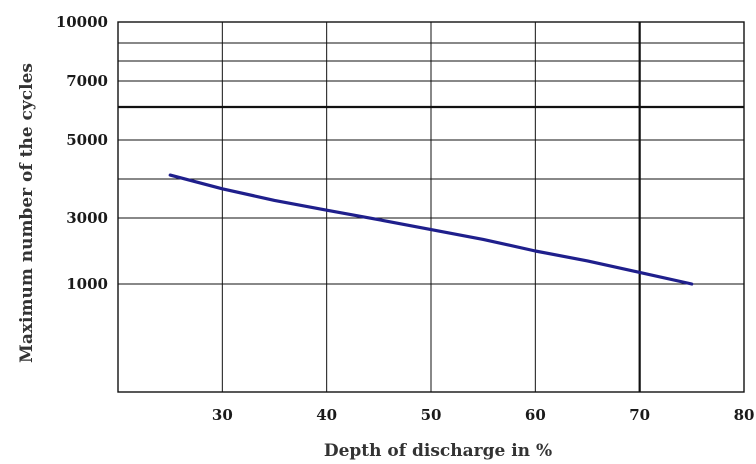 This screenshot has height=464, width=756. What do you see at coordinates (326, 415) in the screenshot?
I see `x-tick-label-40: 40` at bounding box center [326, 415].